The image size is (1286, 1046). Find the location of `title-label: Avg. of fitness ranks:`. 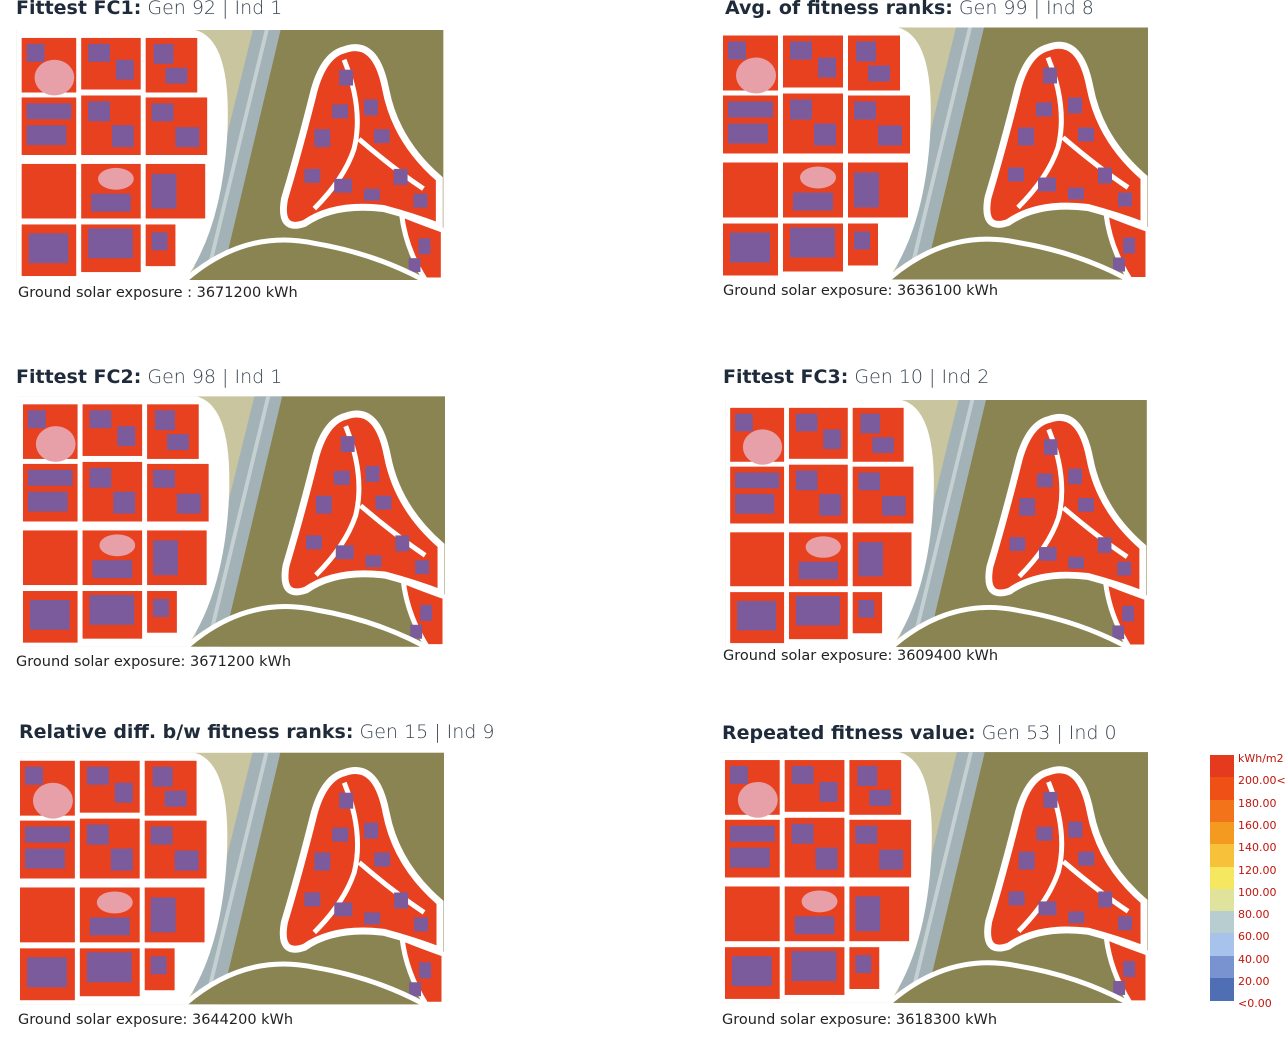

title-label: Avg. of fitness ranks: is located at coordinates (839, 9).